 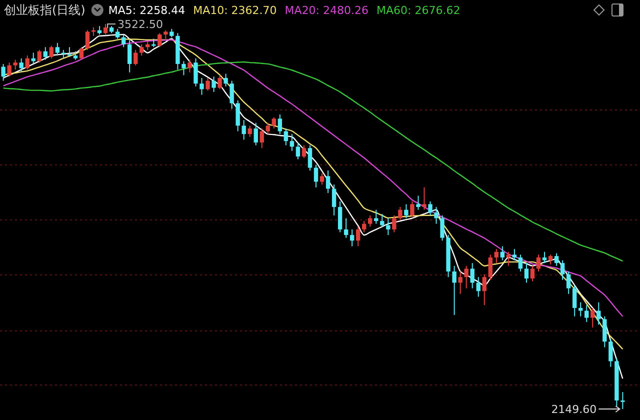 I want to click on chart-title: 创业板指(日线), so click(x=45, y=10).